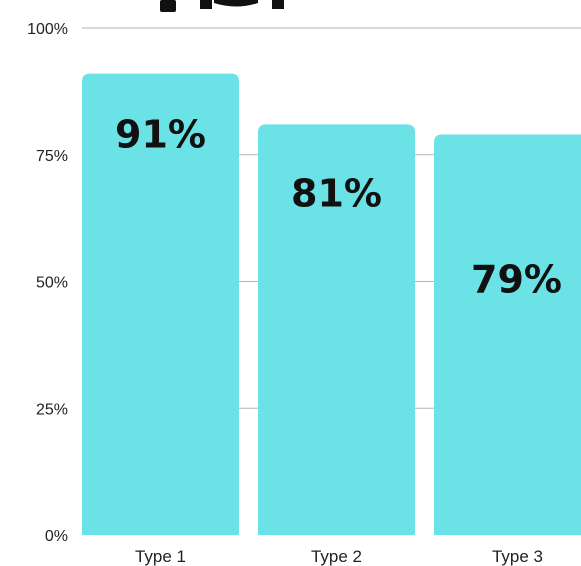  What do you see at coordinates (160, 556) in the screenshot?
I see `x-tick-label: Type 1` at bounding box center [160, 556].